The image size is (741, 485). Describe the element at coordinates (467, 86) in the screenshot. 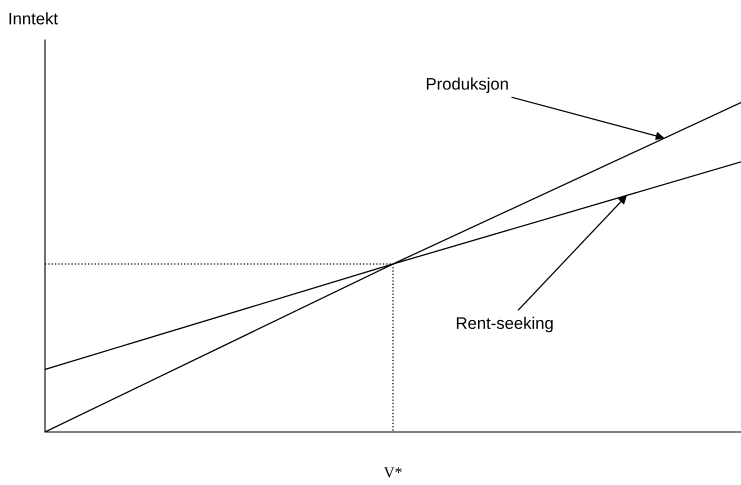

I see `text: Produksjon` at that location.